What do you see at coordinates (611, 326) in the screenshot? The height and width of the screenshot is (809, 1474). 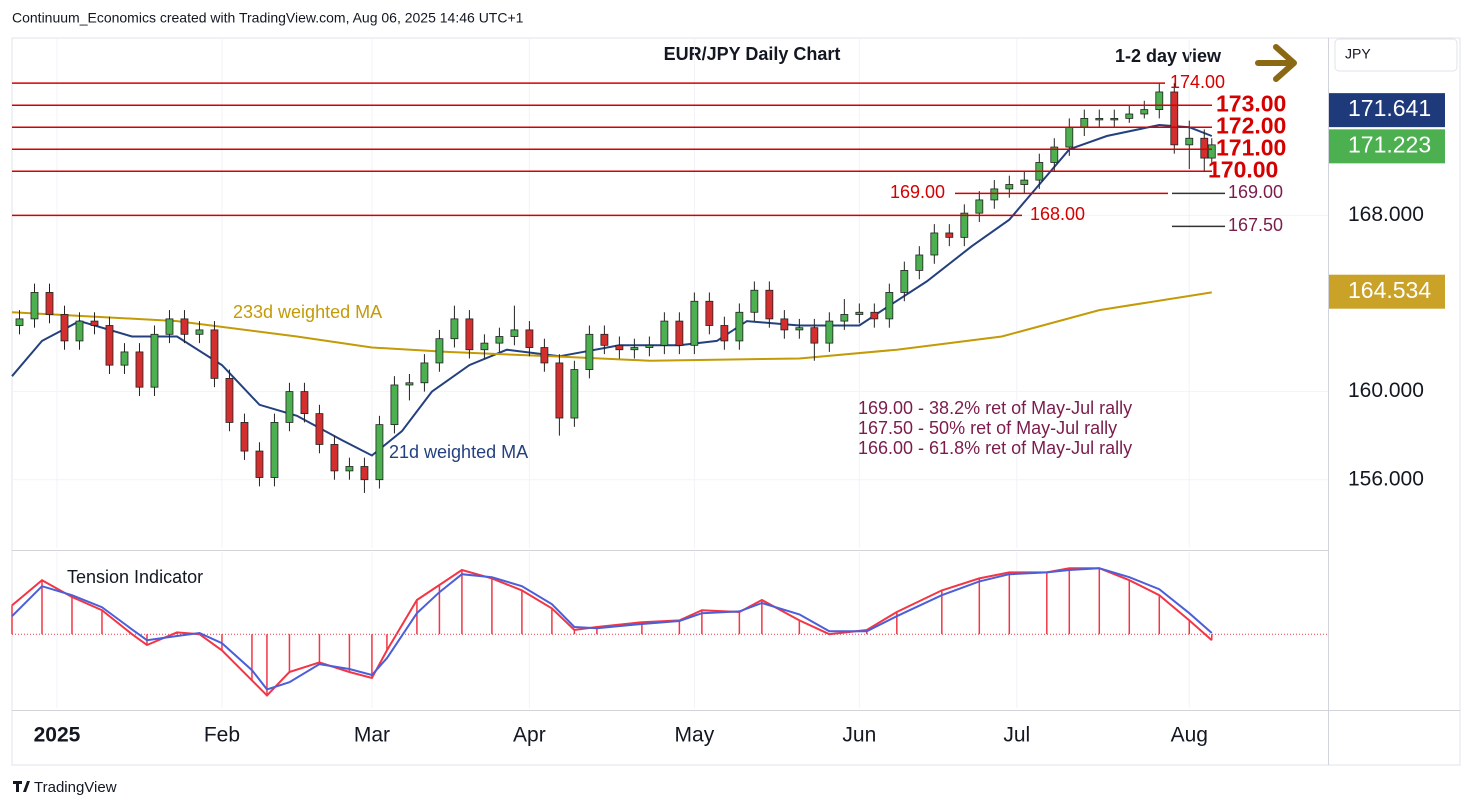 I see `moving-average` at bounding box center [611, 326].